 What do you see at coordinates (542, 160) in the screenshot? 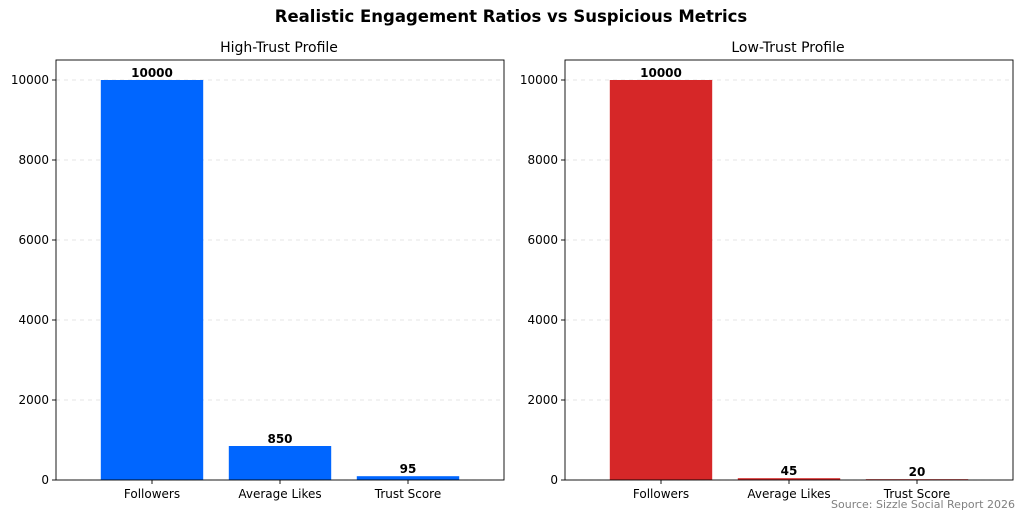
I see `y-tick-label-low-trust-8000: 8000` at bounding box center [542, 160].